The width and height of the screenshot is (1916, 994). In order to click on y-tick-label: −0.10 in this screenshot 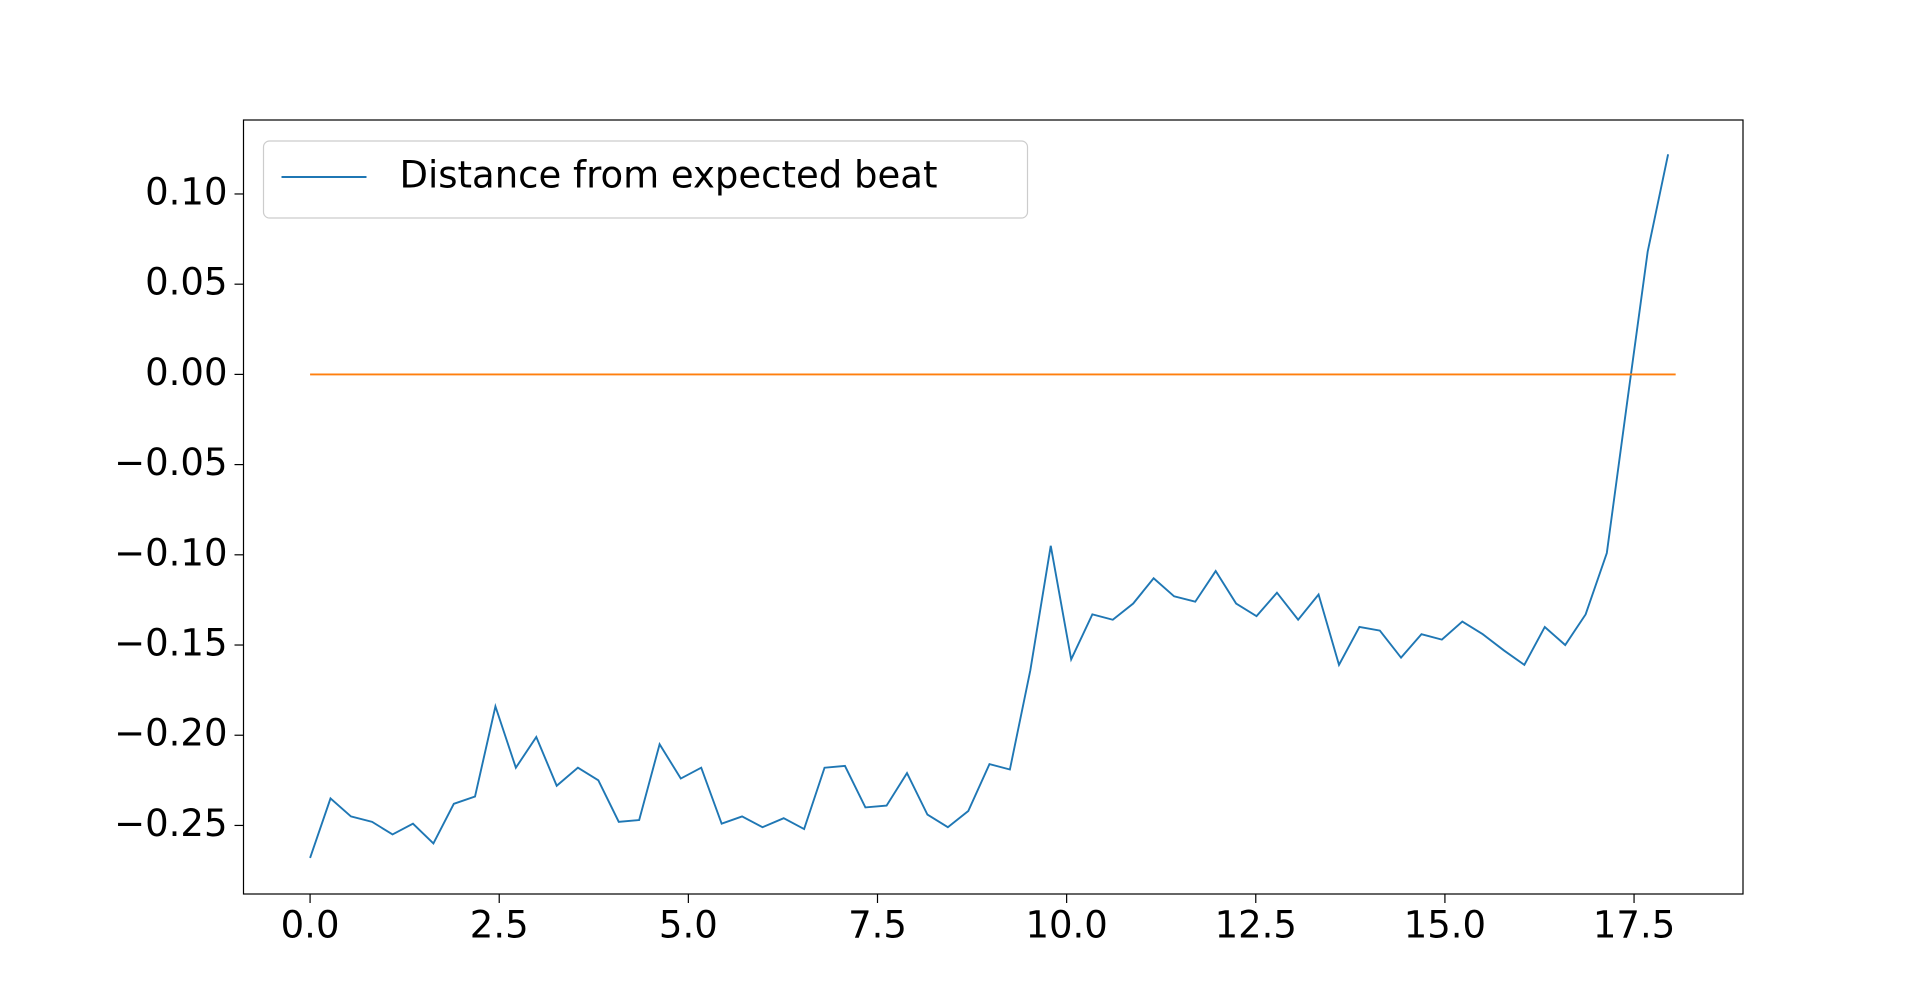, I will do `click(170, 552)`.